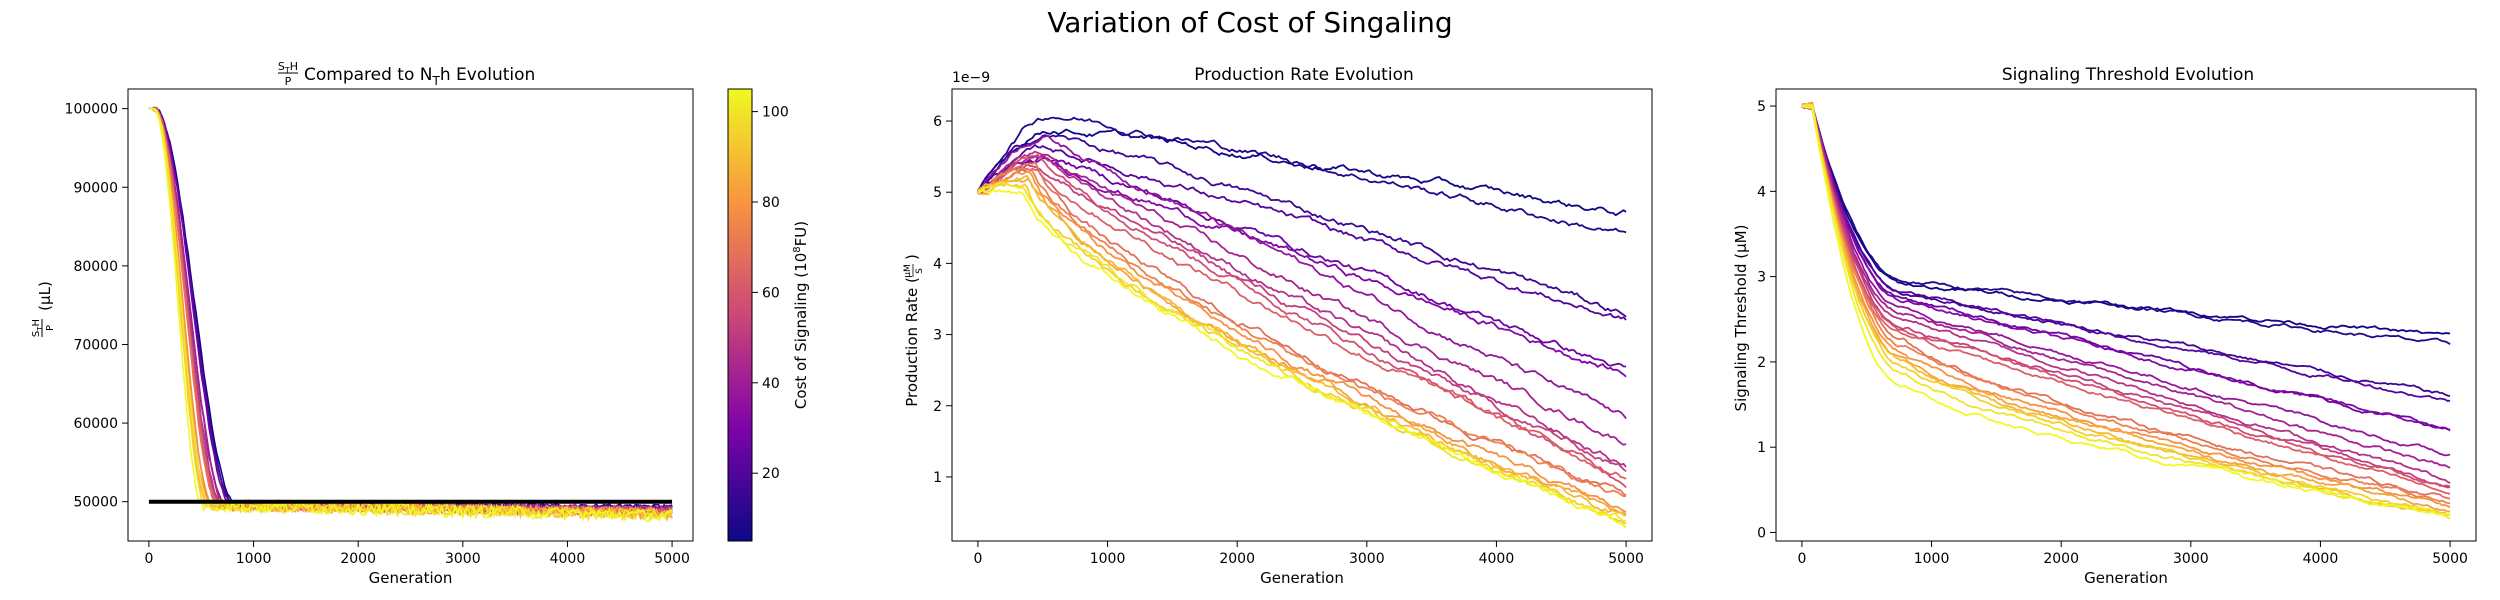  What do you see at coordinates (45, 296) in the screenshot?
I see `panel1-ylabel-unit: (μL)` at bounding box center [45, 296].